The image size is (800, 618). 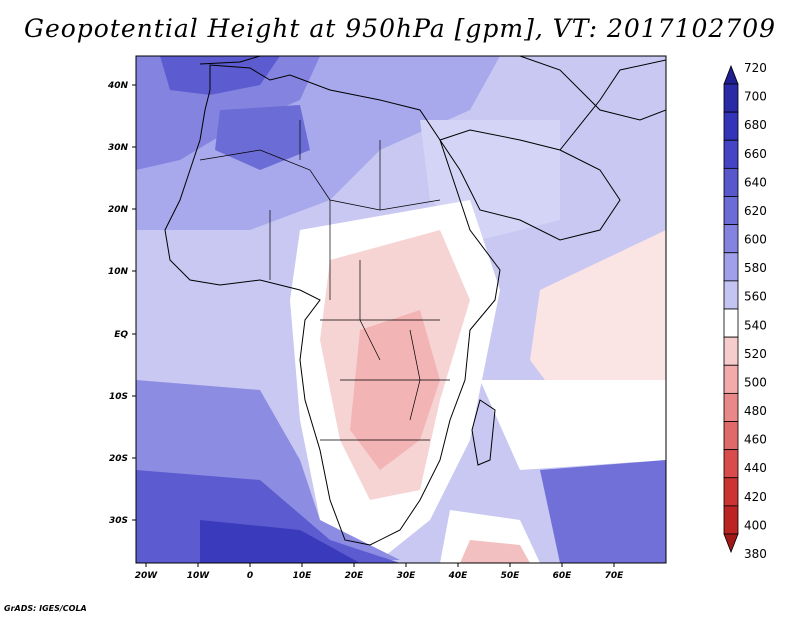 What do you see at coordinates (755, 297) in the screenshot?
I see `colorbar-label: 560` at bounding box center [755, 297].